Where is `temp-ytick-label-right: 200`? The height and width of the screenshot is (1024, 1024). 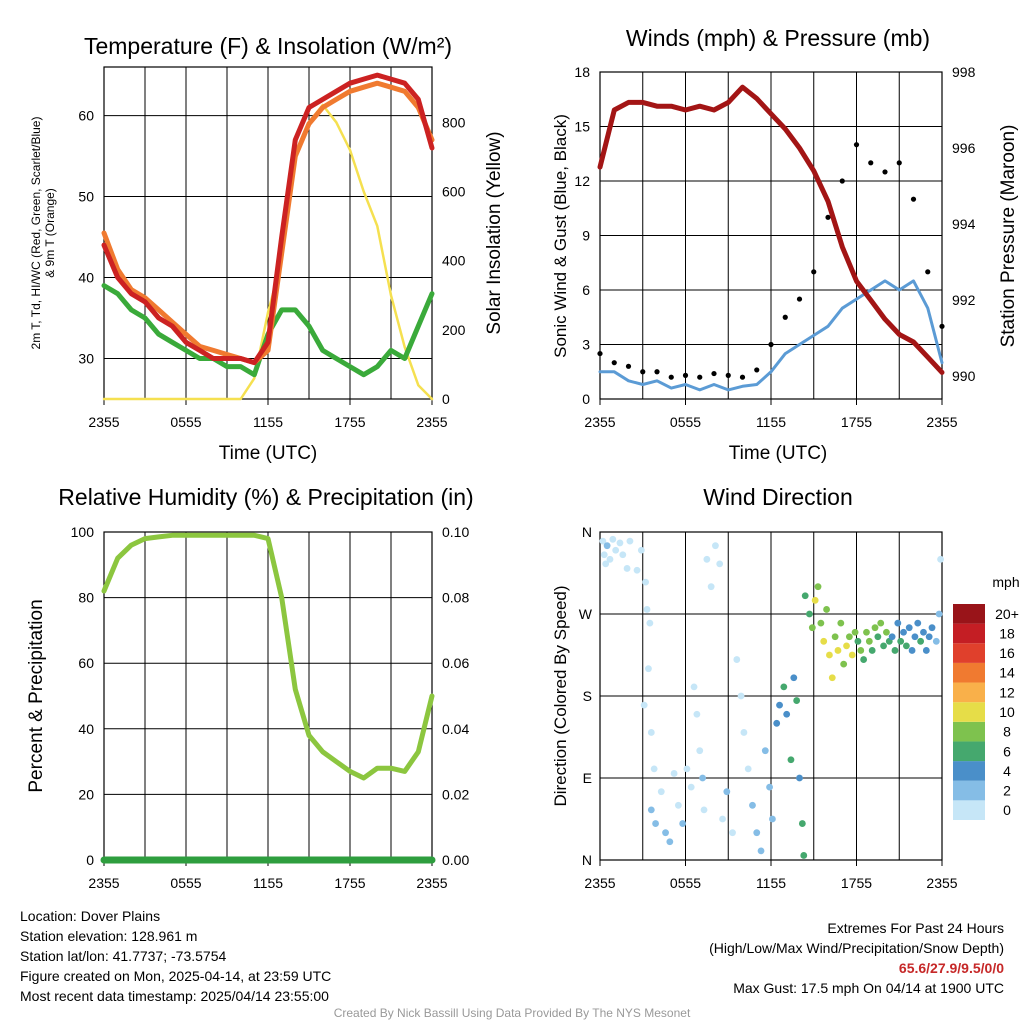 temp-ytick-label-right: 200 is located at coordinates (454, 330).